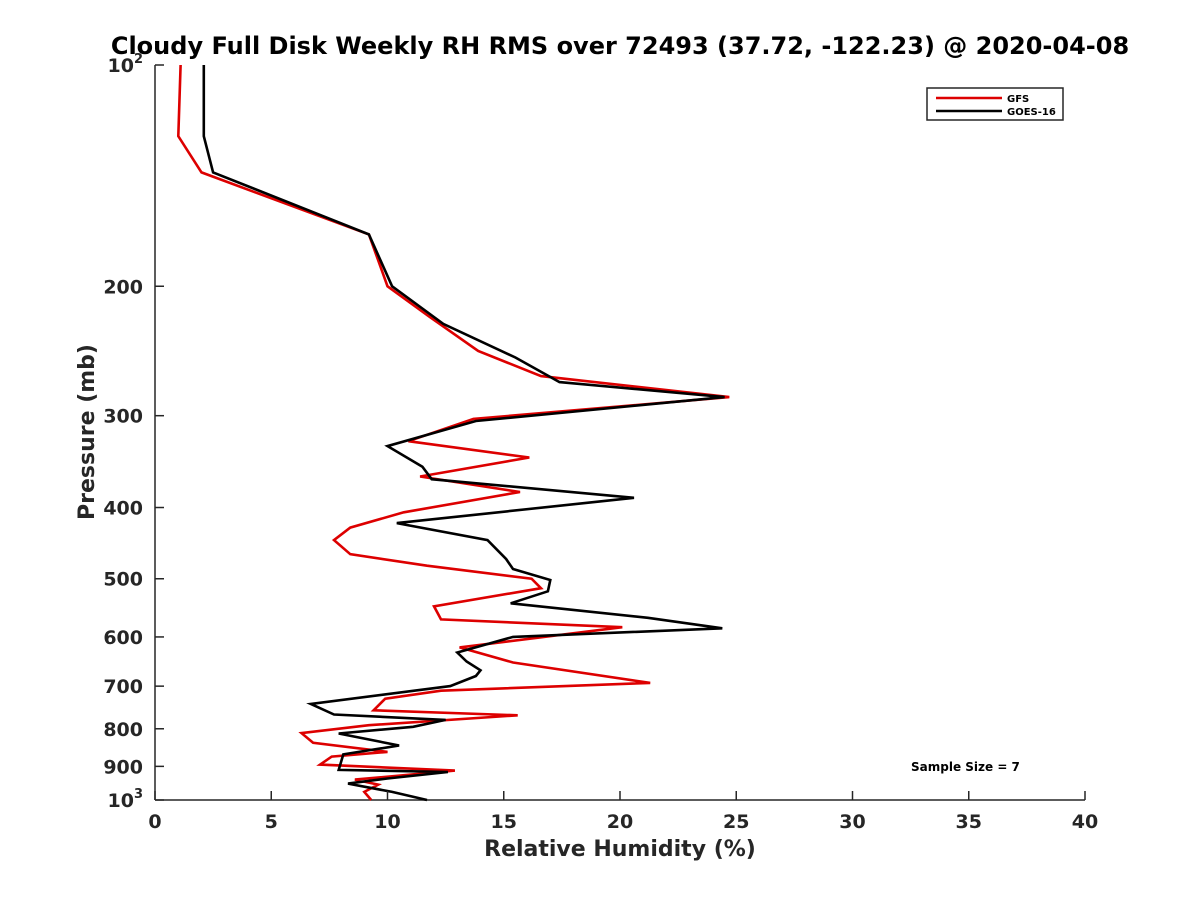 Image resolution: width=1200 pixels, height=900 pixels. Describe the element at coordinates (123, 767) in the screenshot. I see `y-tick-label: 900` at that location.